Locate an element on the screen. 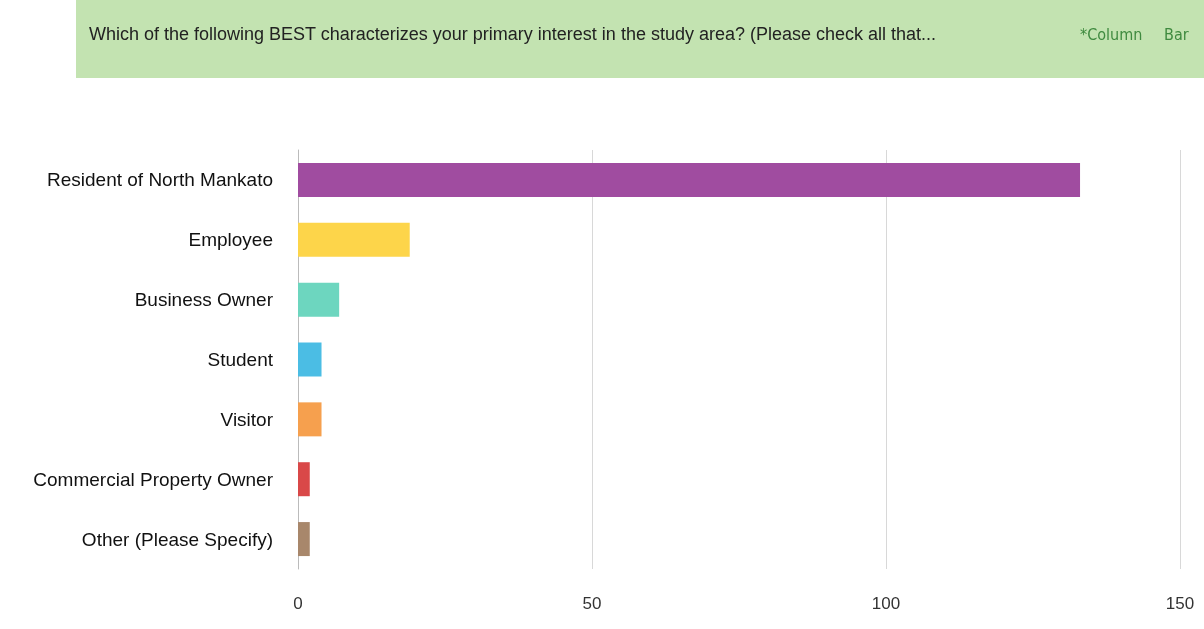 This screenshot has width=1204, height=629. x-tick-label: 150 is located at coordinates (1180, 603).